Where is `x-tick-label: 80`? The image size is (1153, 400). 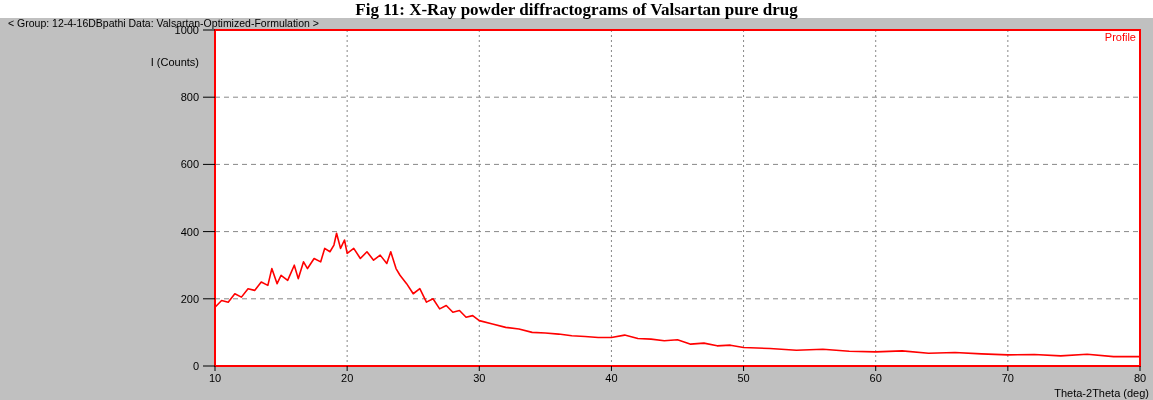 x-tick-label: 80 is located at coordinates (1140, 378).